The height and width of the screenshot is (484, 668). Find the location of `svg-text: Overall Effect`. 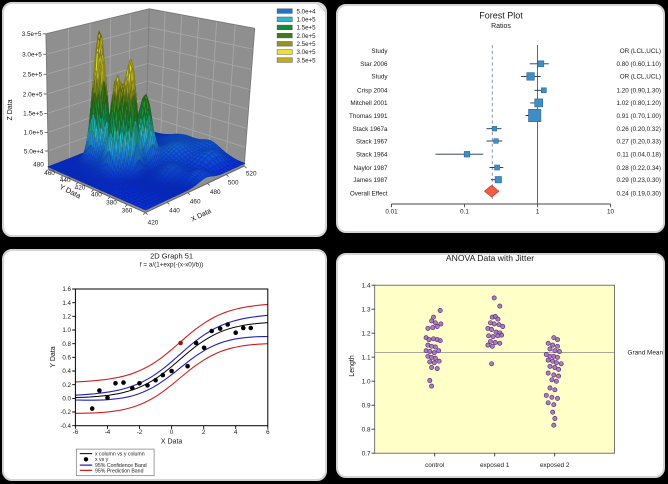

svg-text: Overall Effect is located at coordinates (369, 193).